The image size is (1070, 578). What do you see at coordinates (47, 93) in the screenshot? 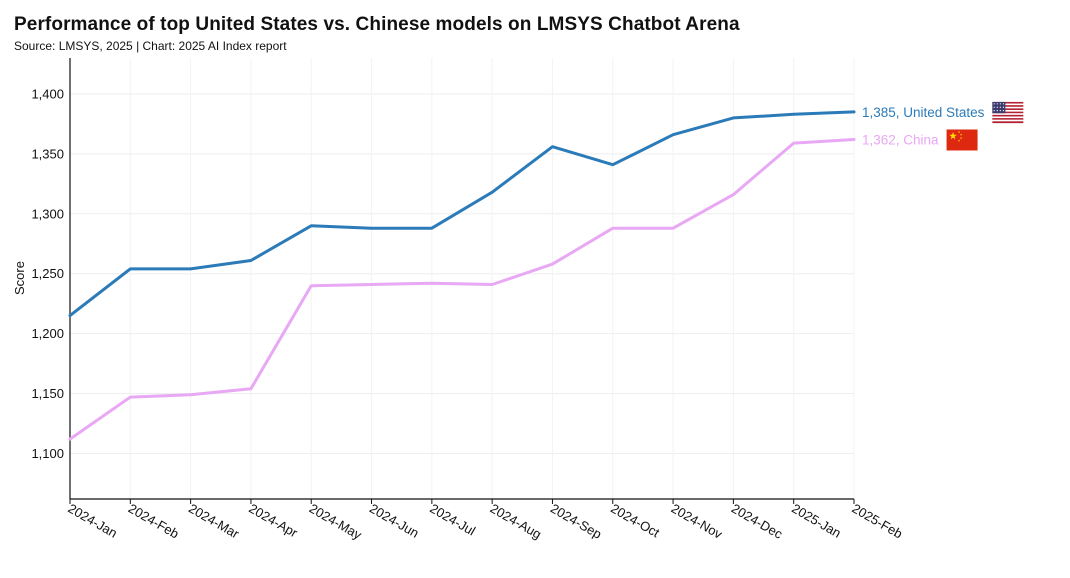
I see `y-tick-label: 1,400` at bounding box center [47, 93].